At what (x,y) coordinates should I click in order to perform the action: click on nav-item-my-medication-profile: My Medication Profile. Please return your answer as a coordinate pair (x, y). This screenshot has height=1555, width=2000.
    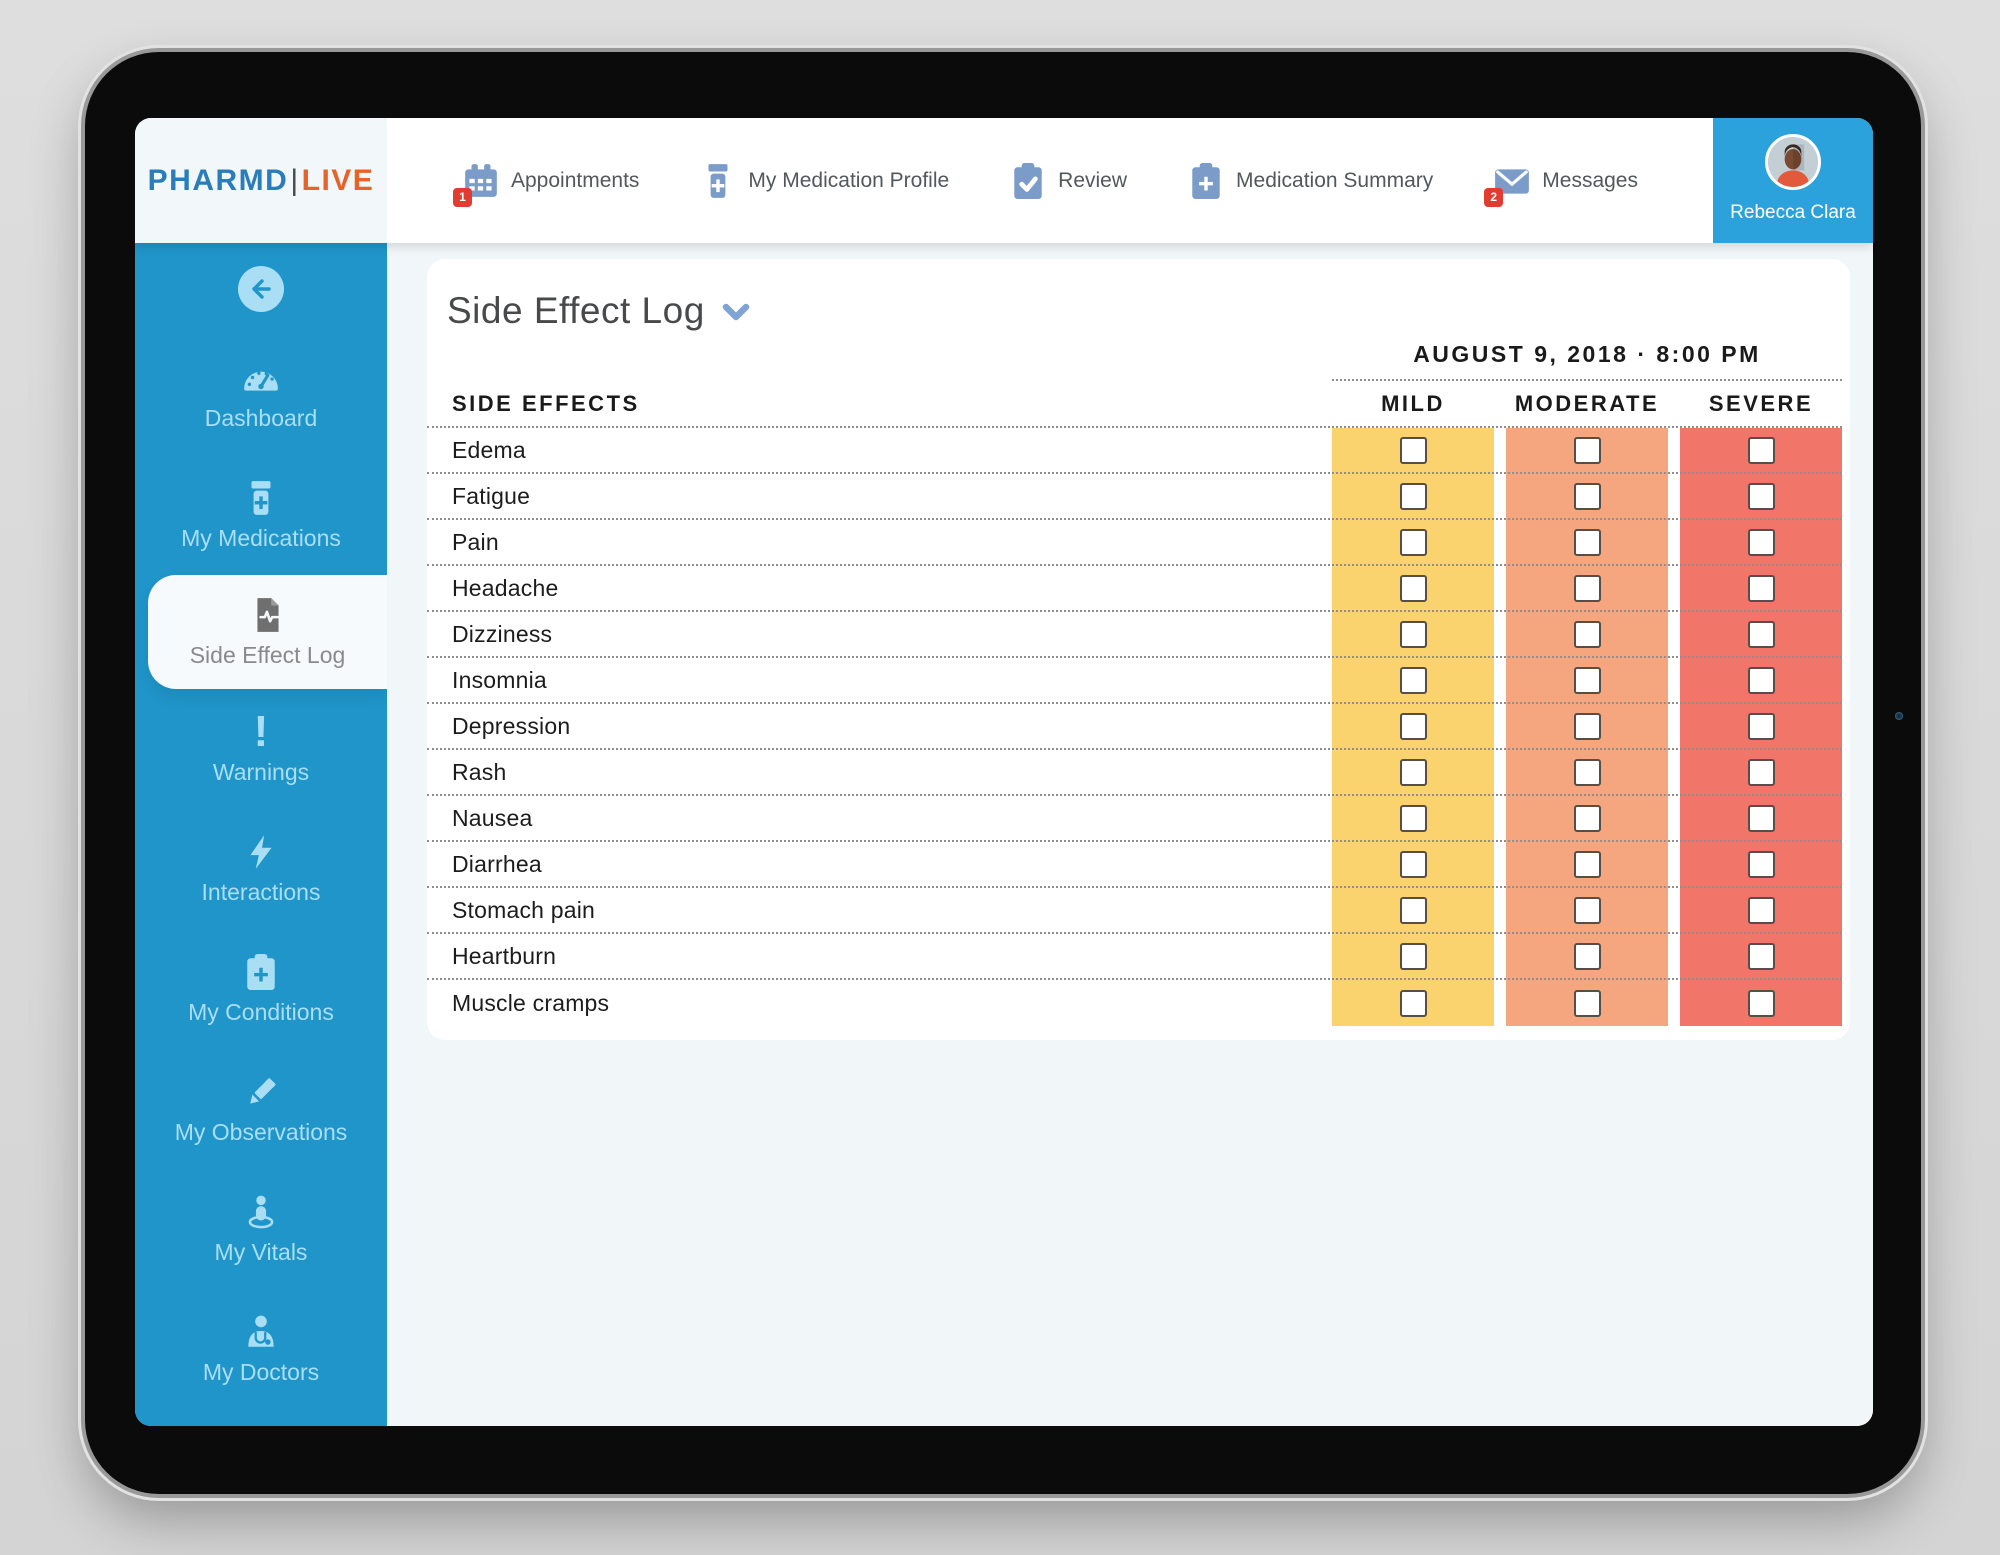
    Looking at the image, I should click on (824, 181).